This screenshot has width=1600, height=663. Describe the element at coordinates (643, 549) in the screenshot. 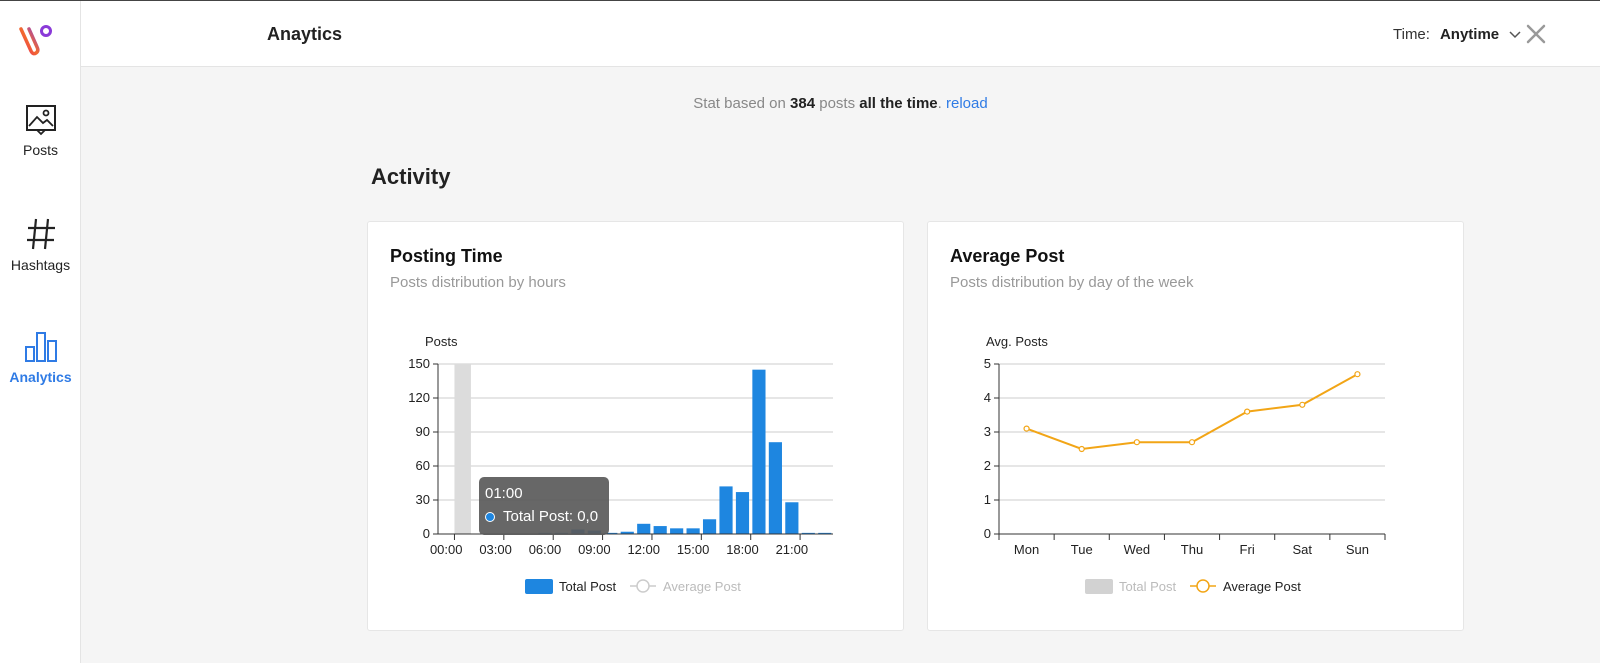

I see `x-tick-label: 12:00` at that location.